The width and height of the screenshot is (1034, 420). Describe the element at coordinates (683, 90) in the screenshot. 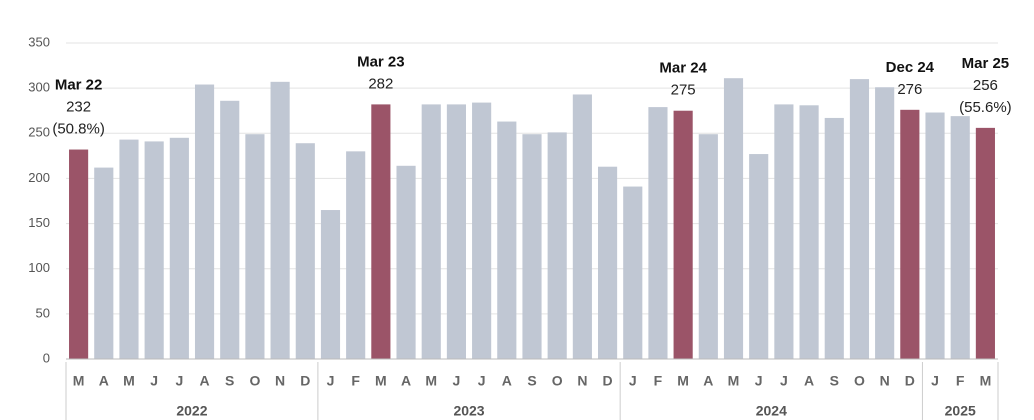

I see `data-label: 275` at that location.